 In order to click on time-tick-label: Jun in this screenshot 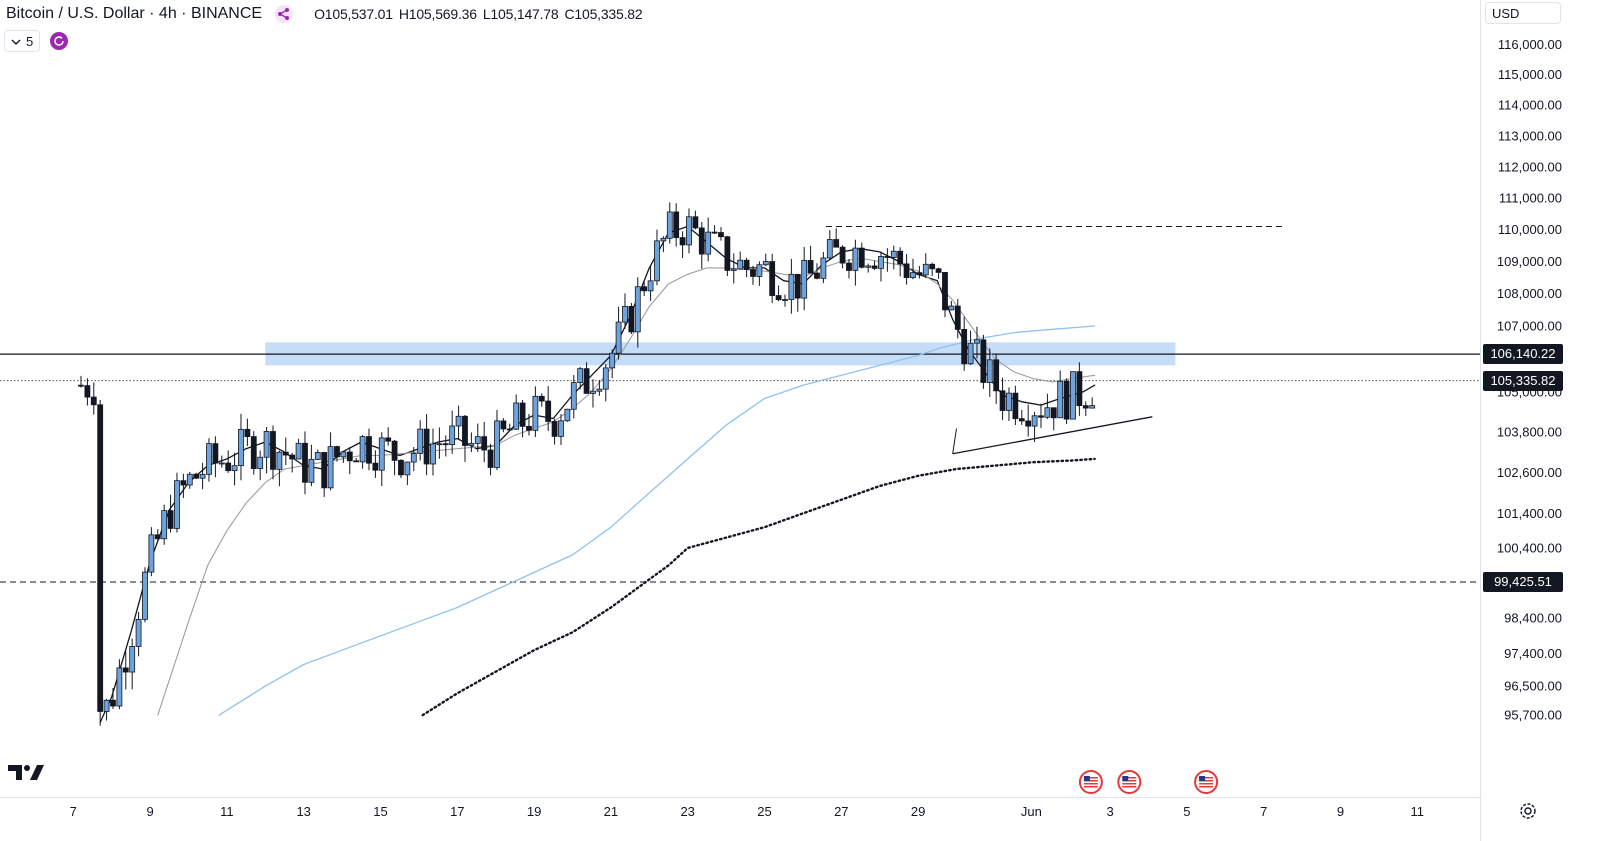, I will do `click(1031, 811)`.